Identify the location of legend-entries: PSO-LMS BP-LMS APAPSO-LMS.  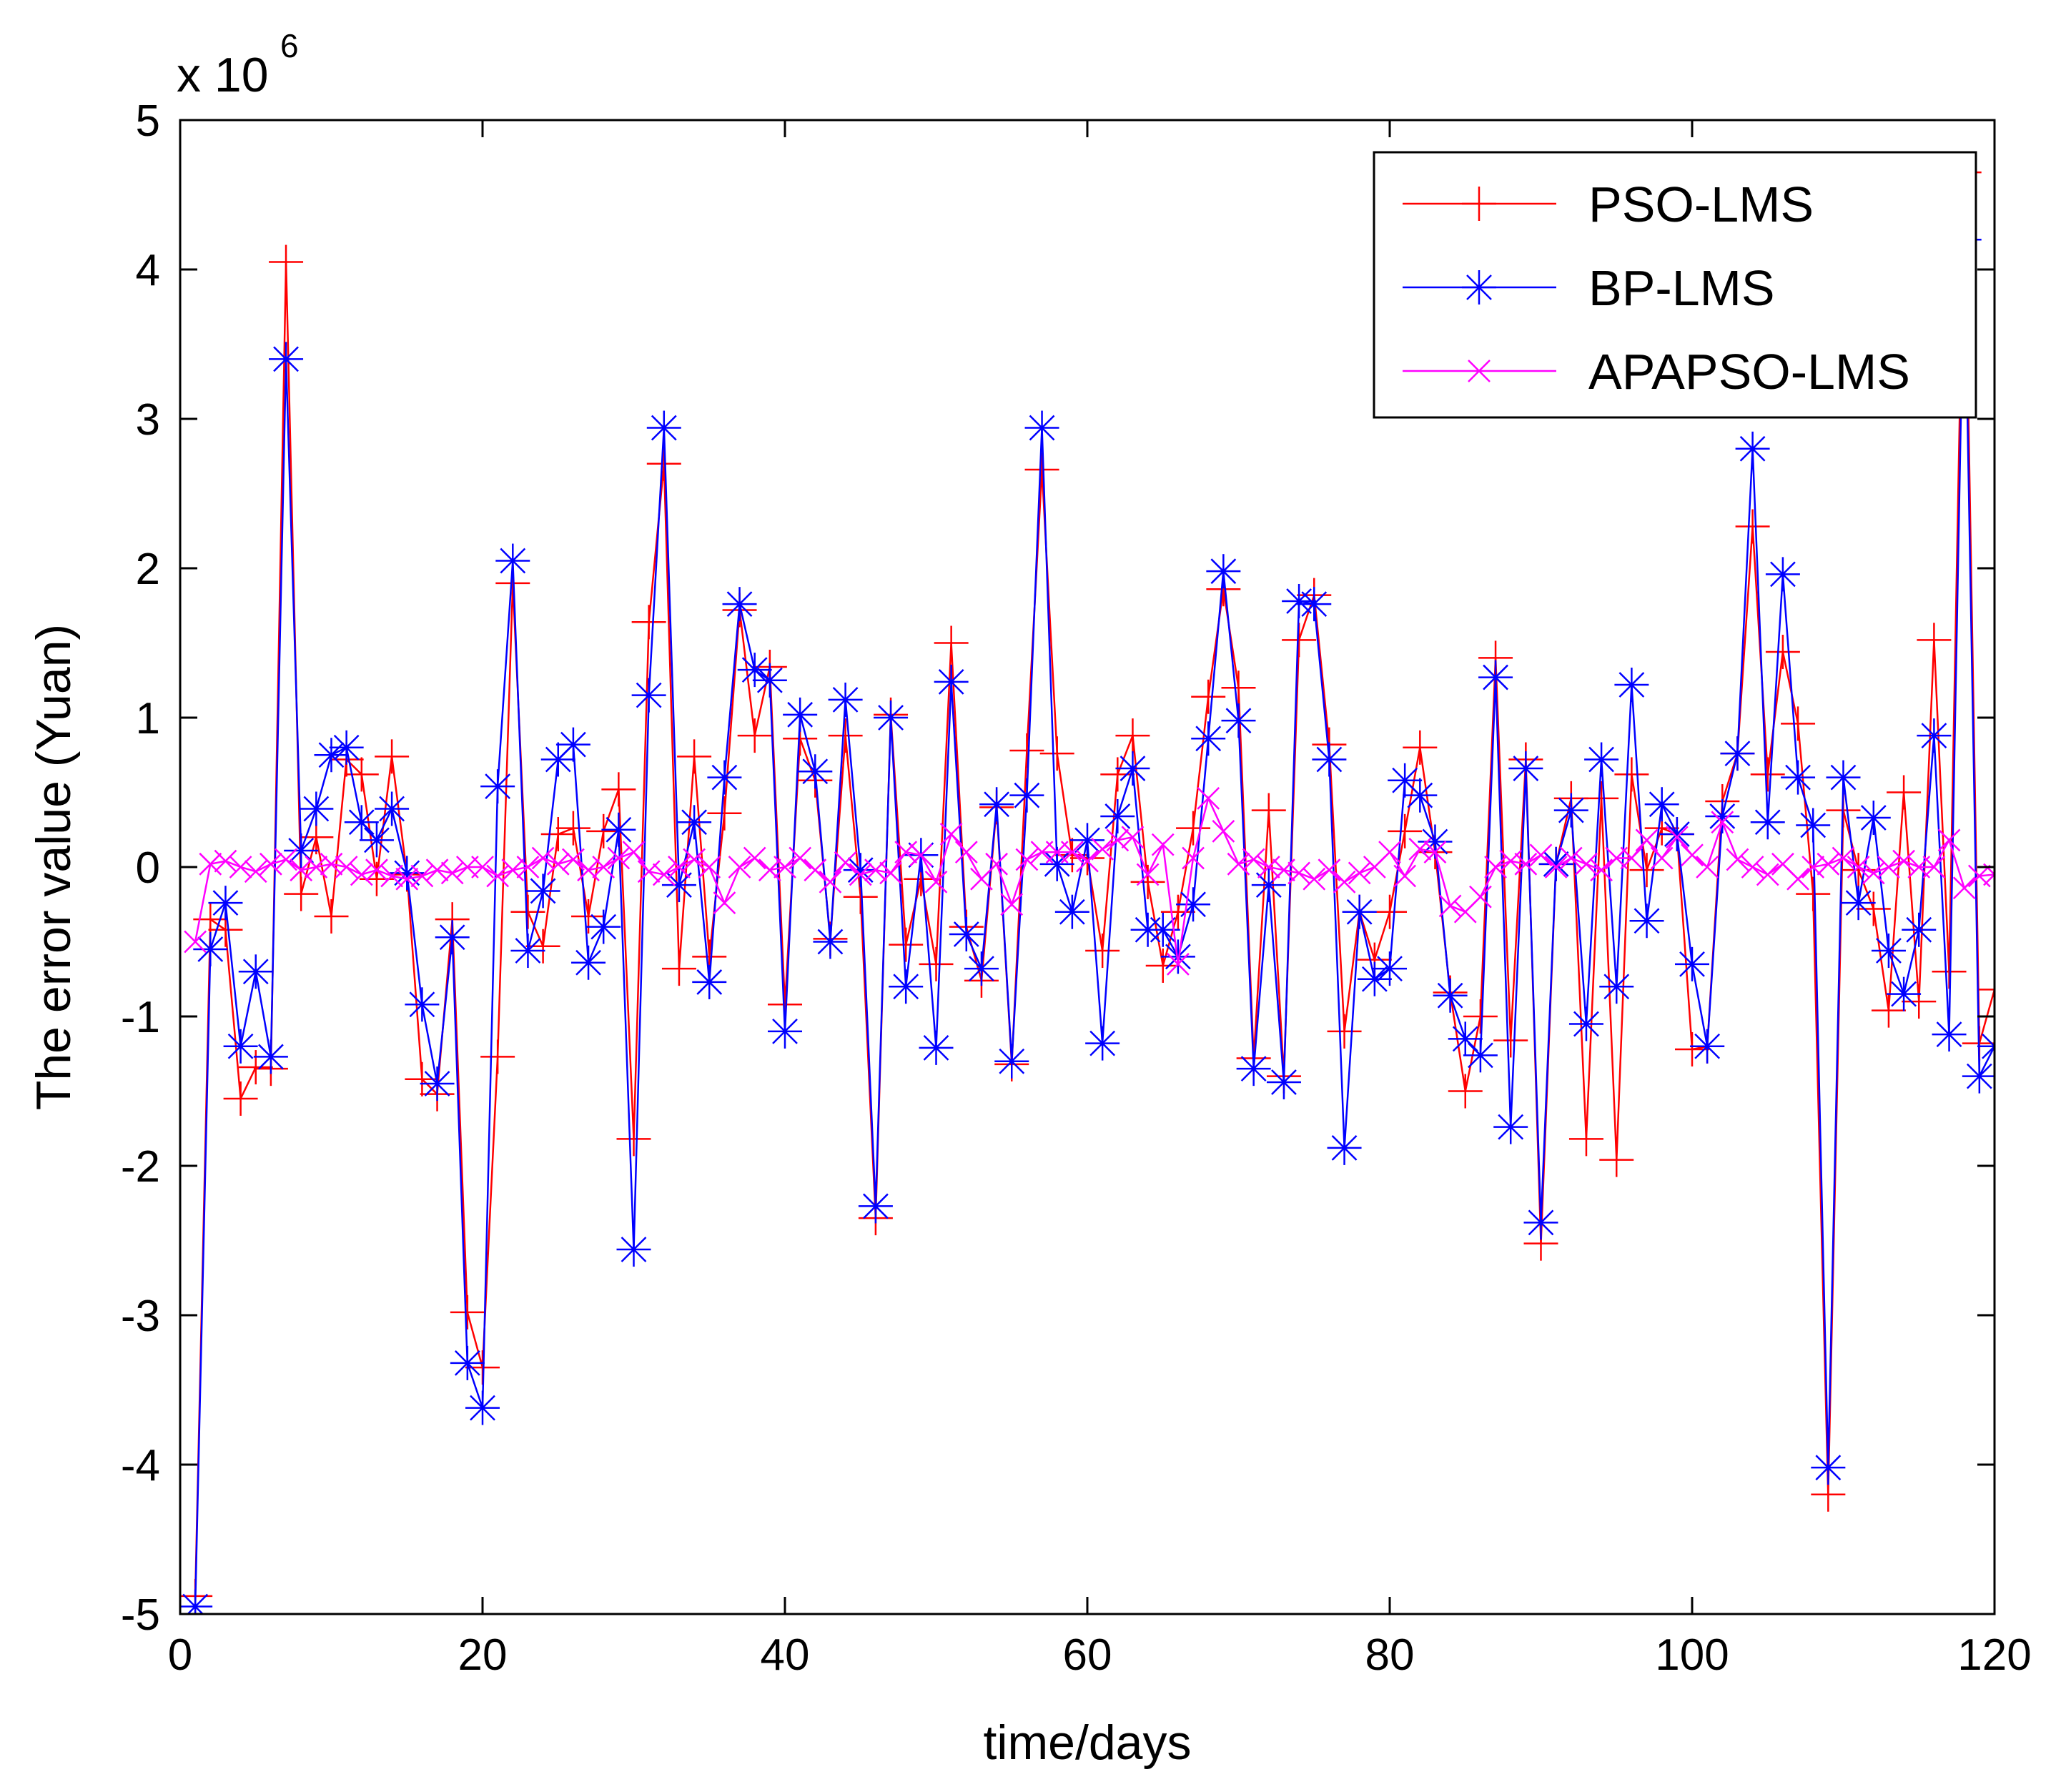
(1656, 288).